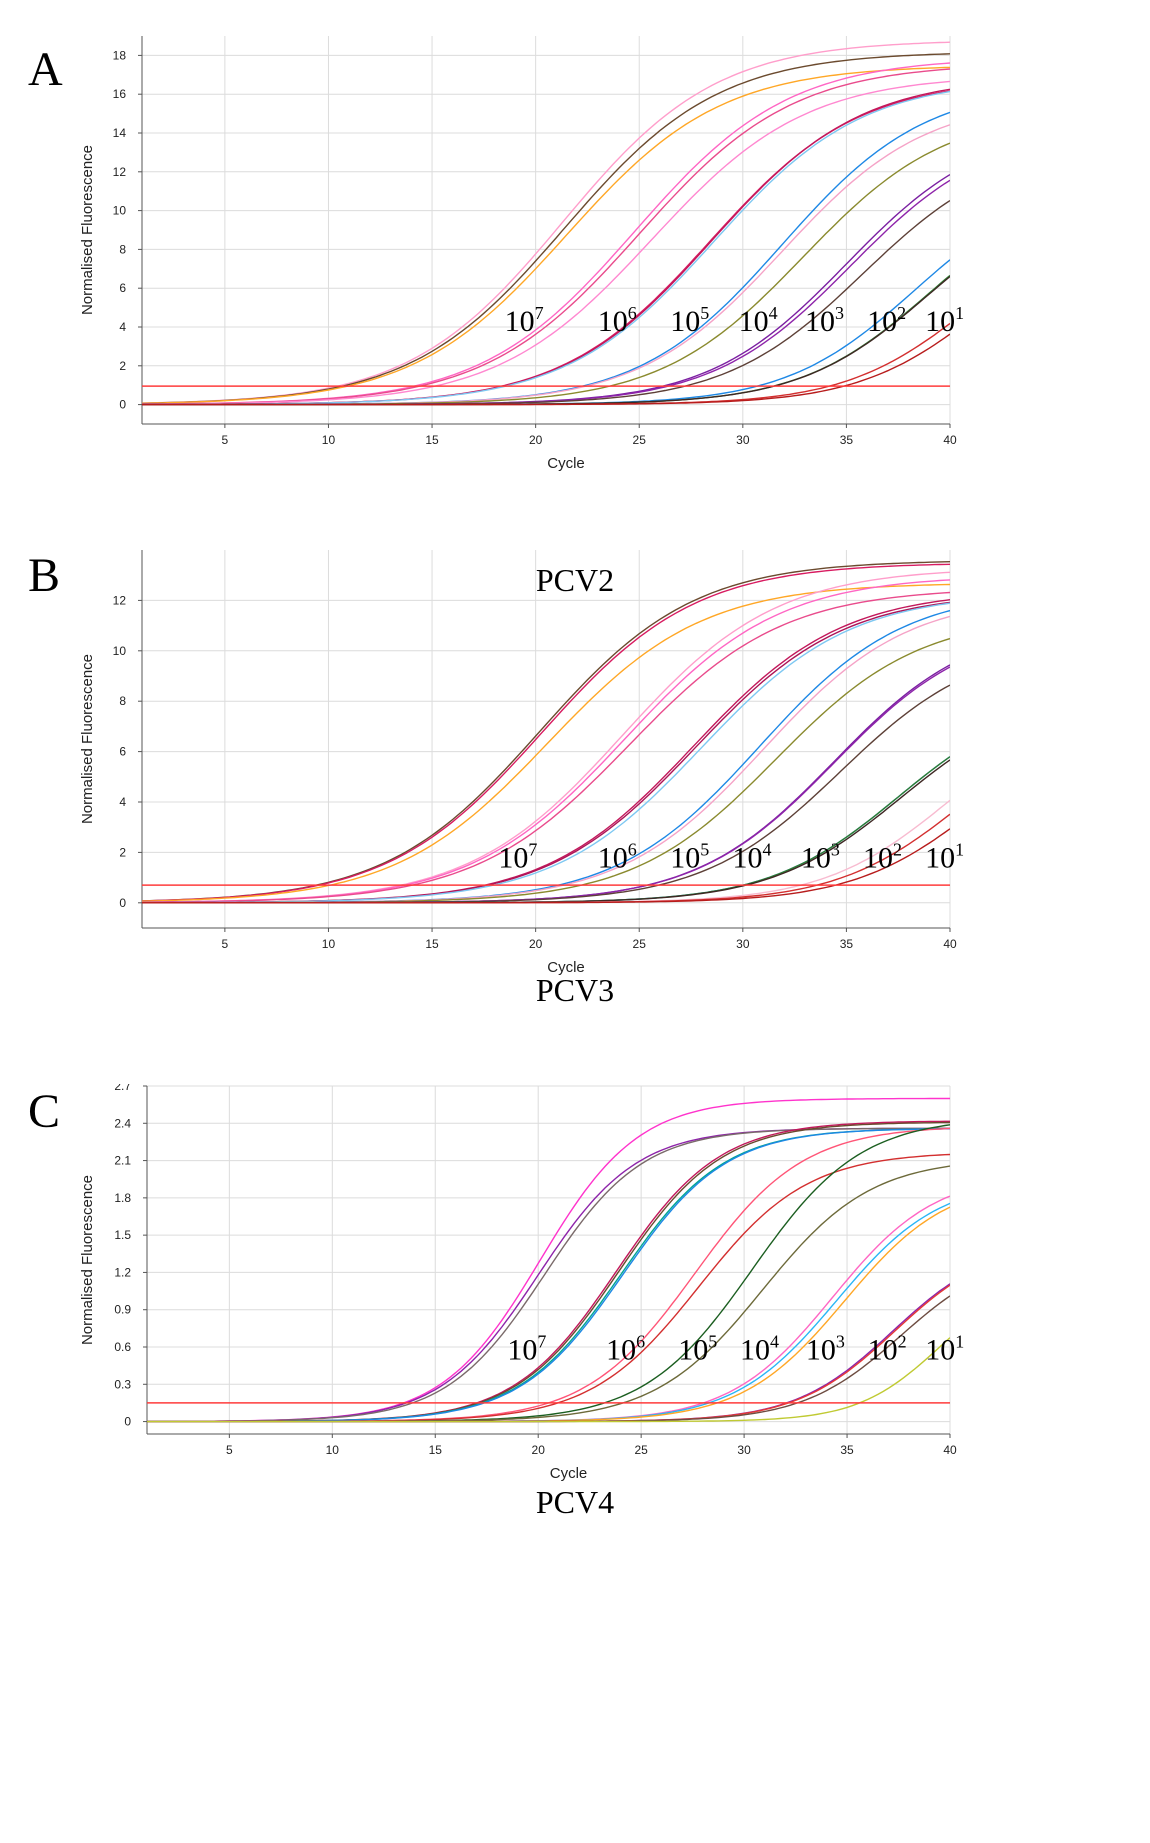  I want to click on y-tick-label: 16, so click(120, 94).